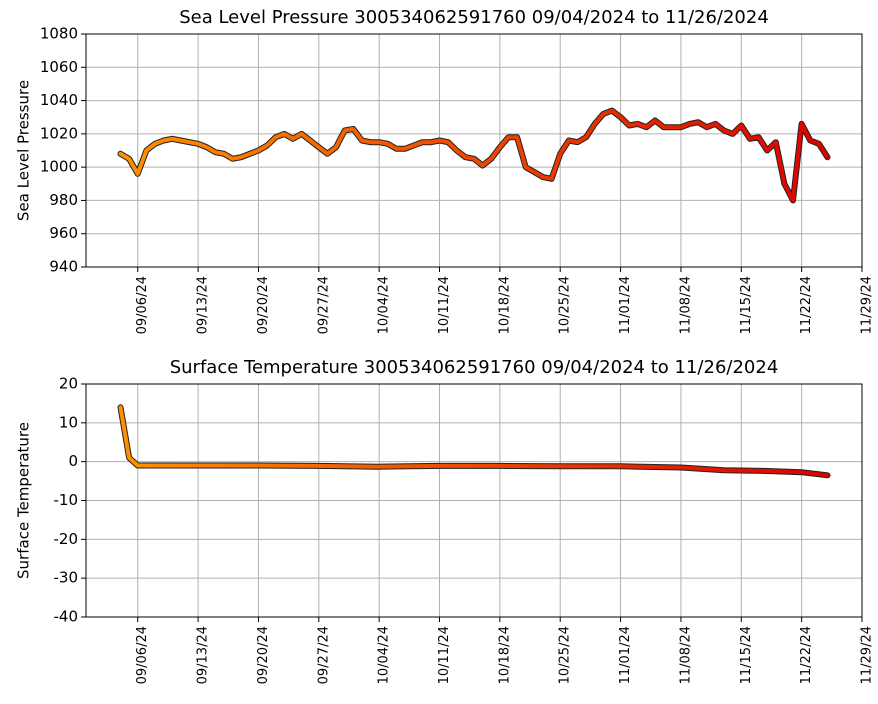  I want to click on y-tick-label: 960, so click(63, 233).